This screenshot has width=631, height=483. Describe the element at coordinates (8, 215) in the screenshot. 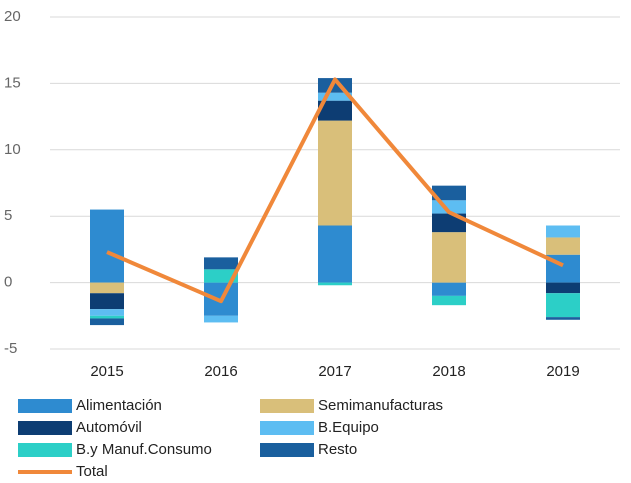

I see `y-tick-label: 5` at that location.